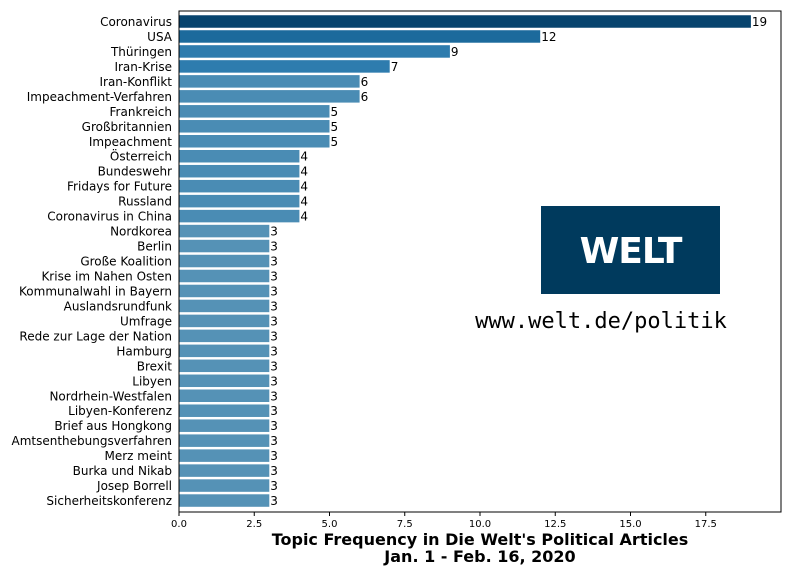 This screenshot has width=792, height=576. I want to click on x-tick-label: 7.5, so click(405, 524).